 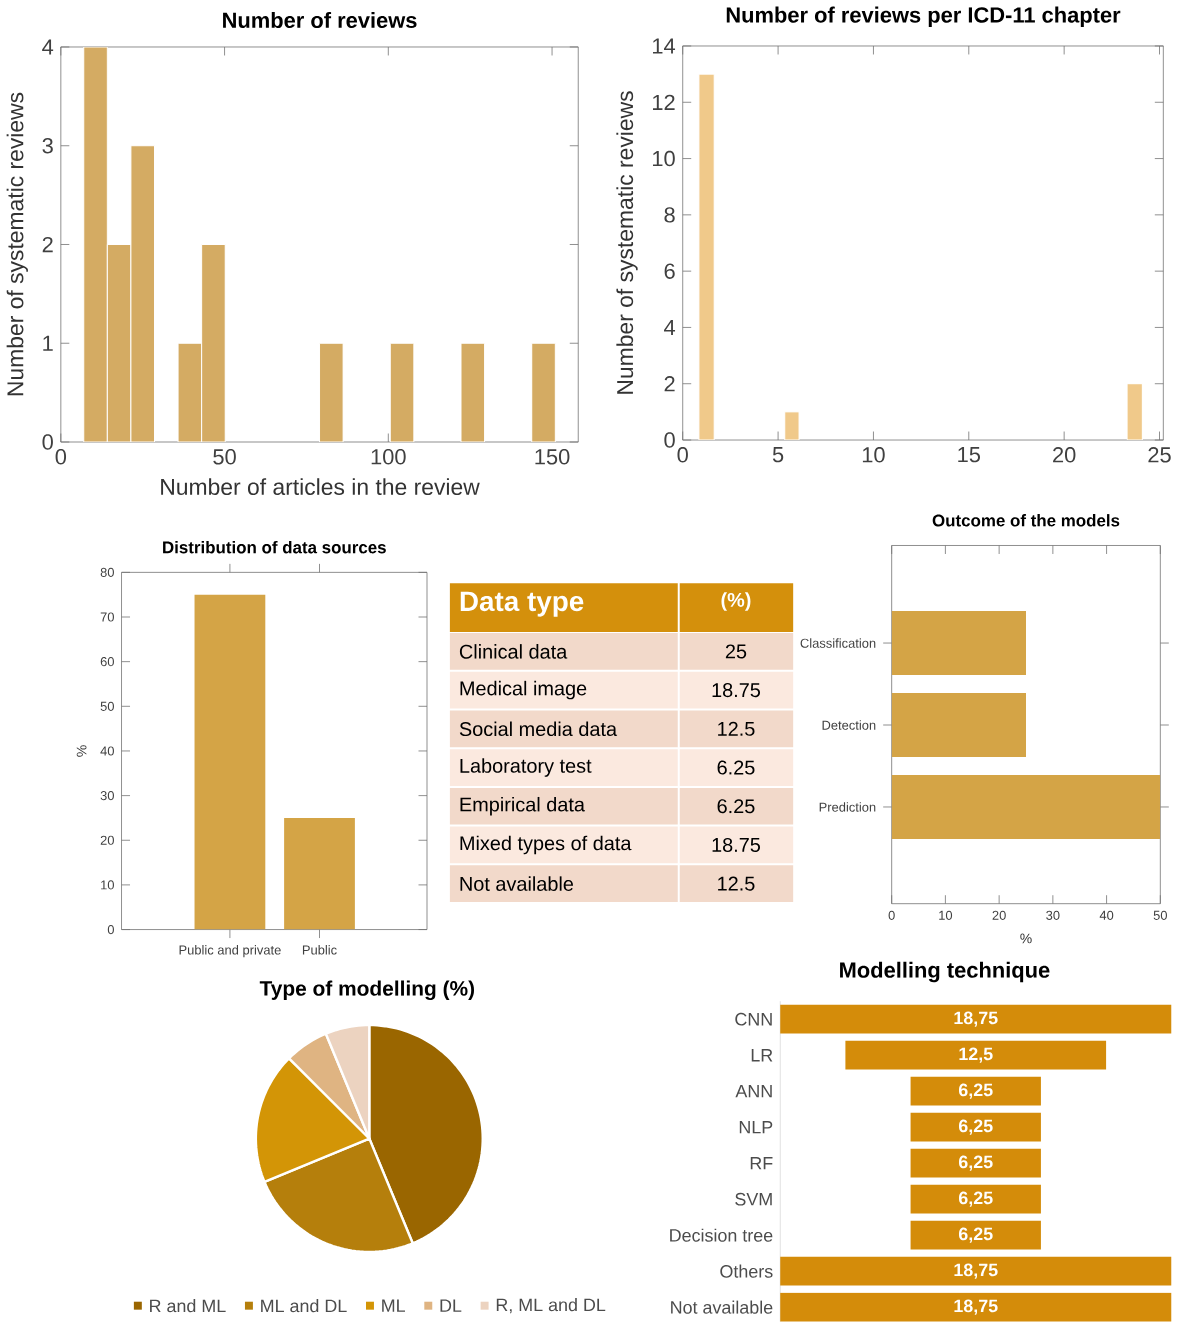 I want to click on category-label: Clinical data, so click(x=513, y=651).